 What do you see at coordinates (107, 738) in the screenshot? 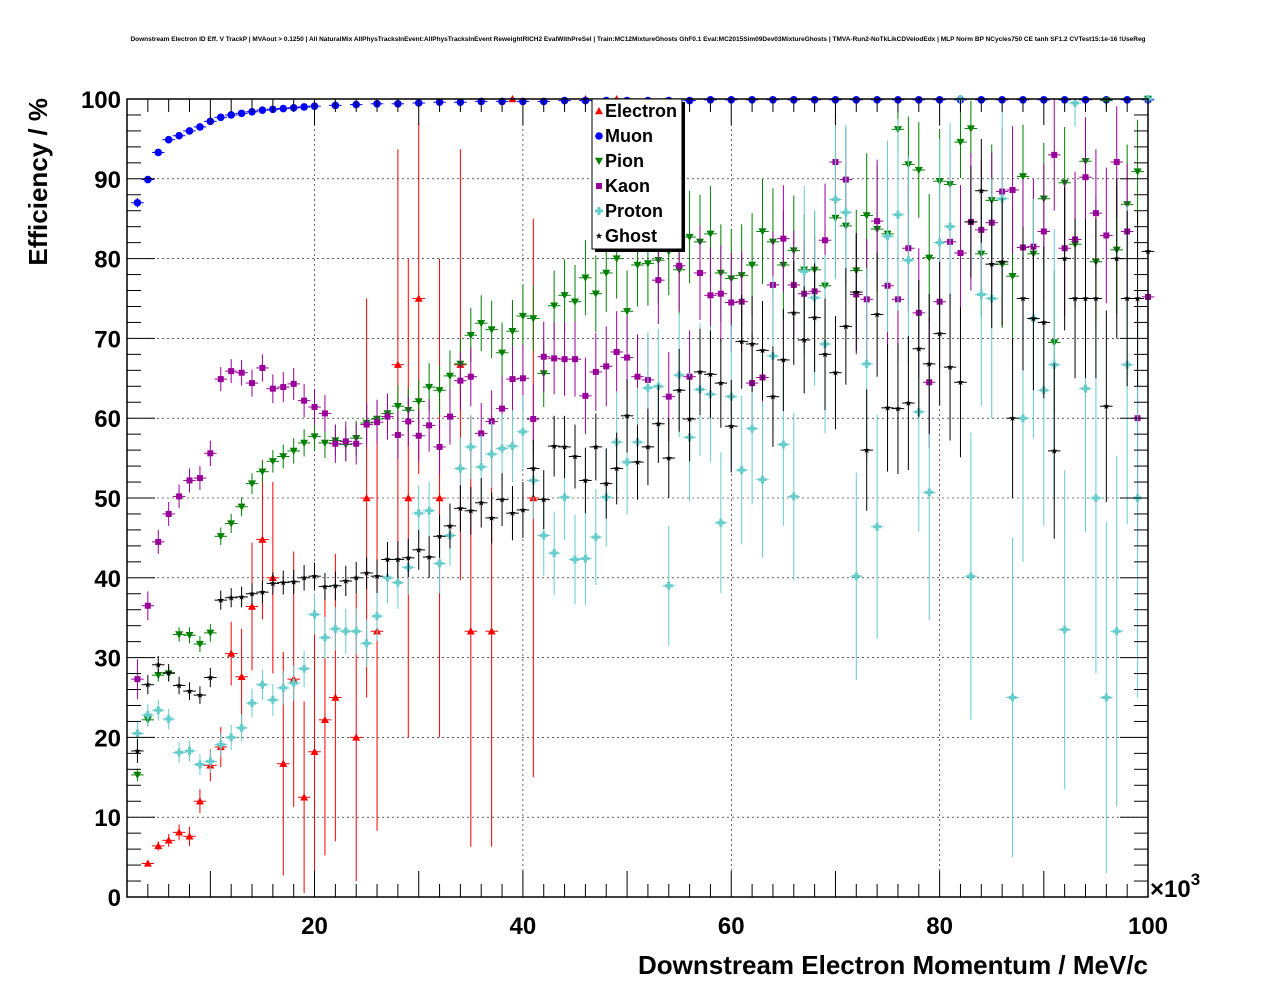
I see `y-tick-label: 20` at bounding box center [107, 738].